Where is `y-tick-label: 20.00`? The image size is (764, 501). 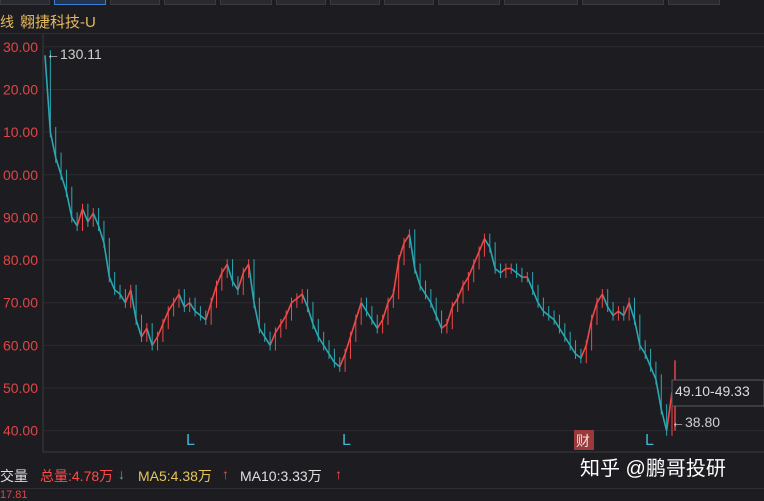 y-tick-label: 20.00 is located at coordinates (20, 89).